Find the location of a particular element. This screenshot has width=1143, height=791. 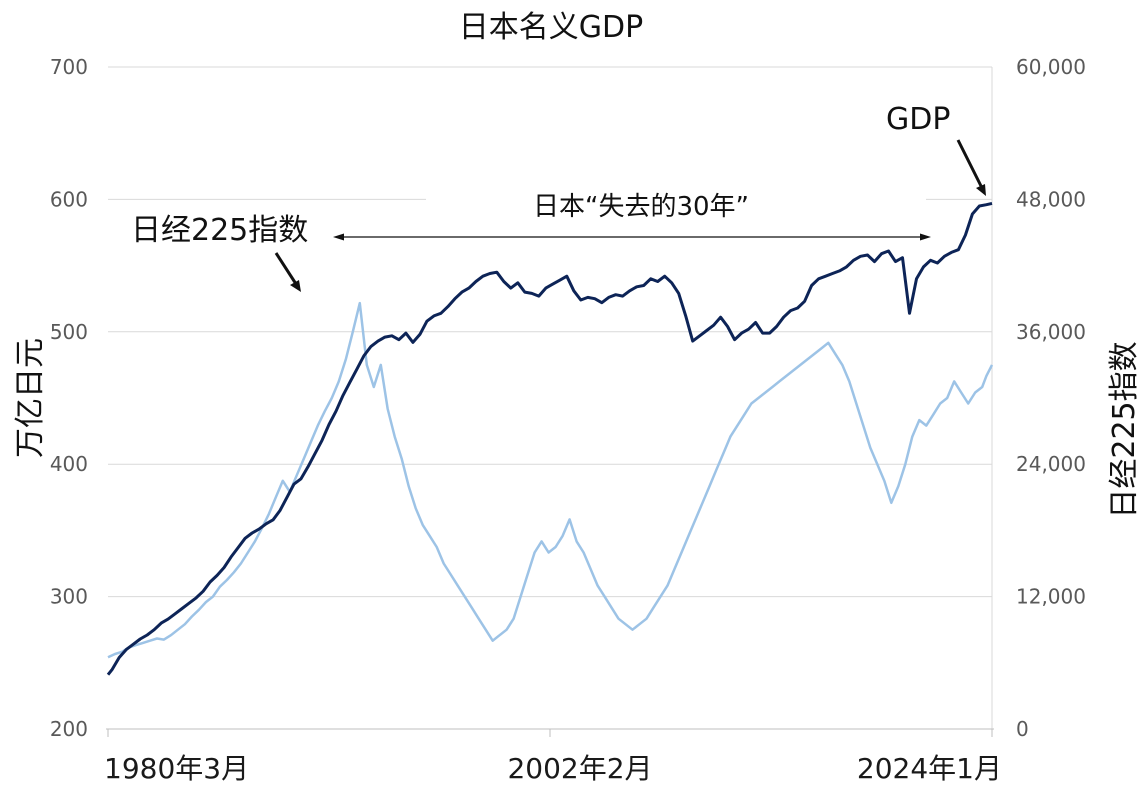

y-left-tick-label: 400 is located at coordinates (69, 464).